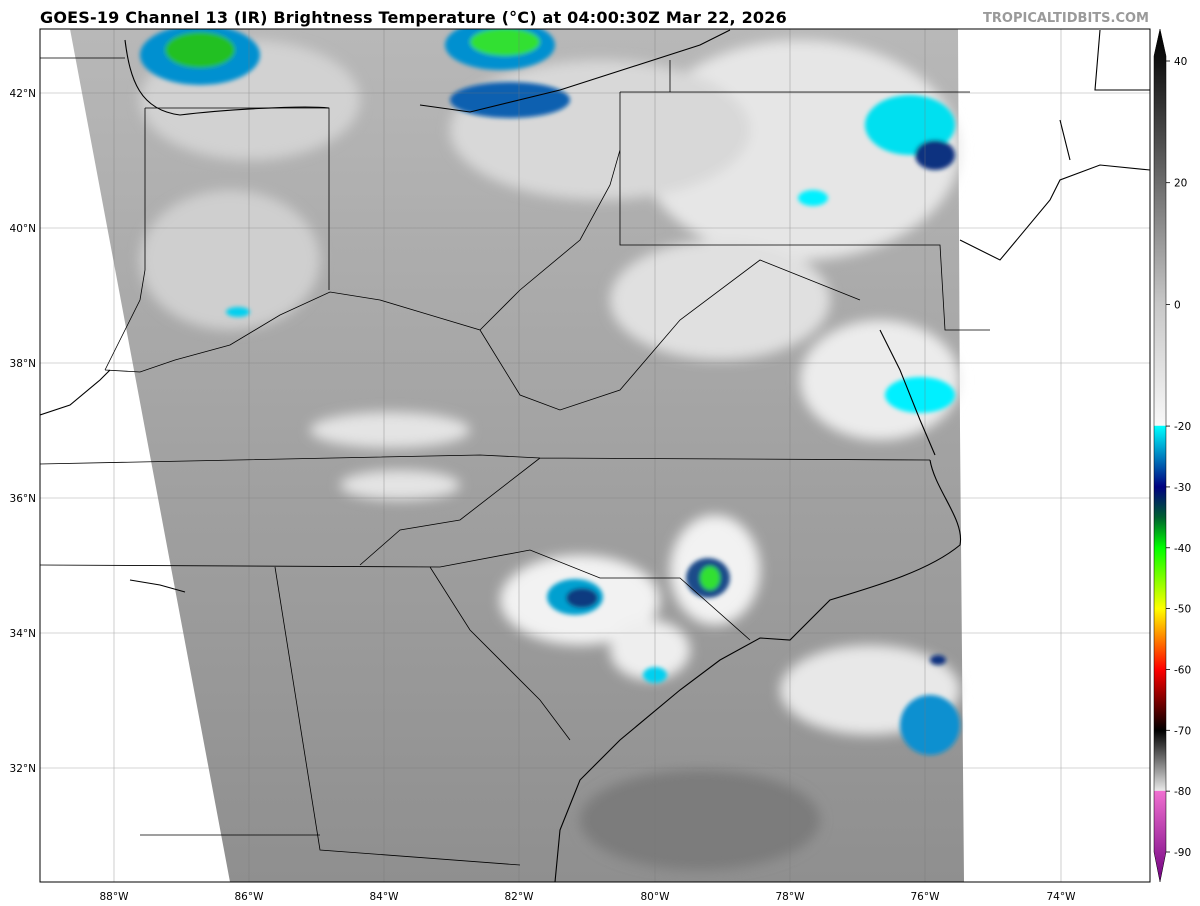 Image resolution: width=1200 pixels, height=906 pixels. What do you see at coordinates (588, 897) in the screenshot?
I see `longitude-labels: 88°W 86°W 84°W 82°W 80°W 78°W 76°W 74°W` at bounding box center [588, 897].